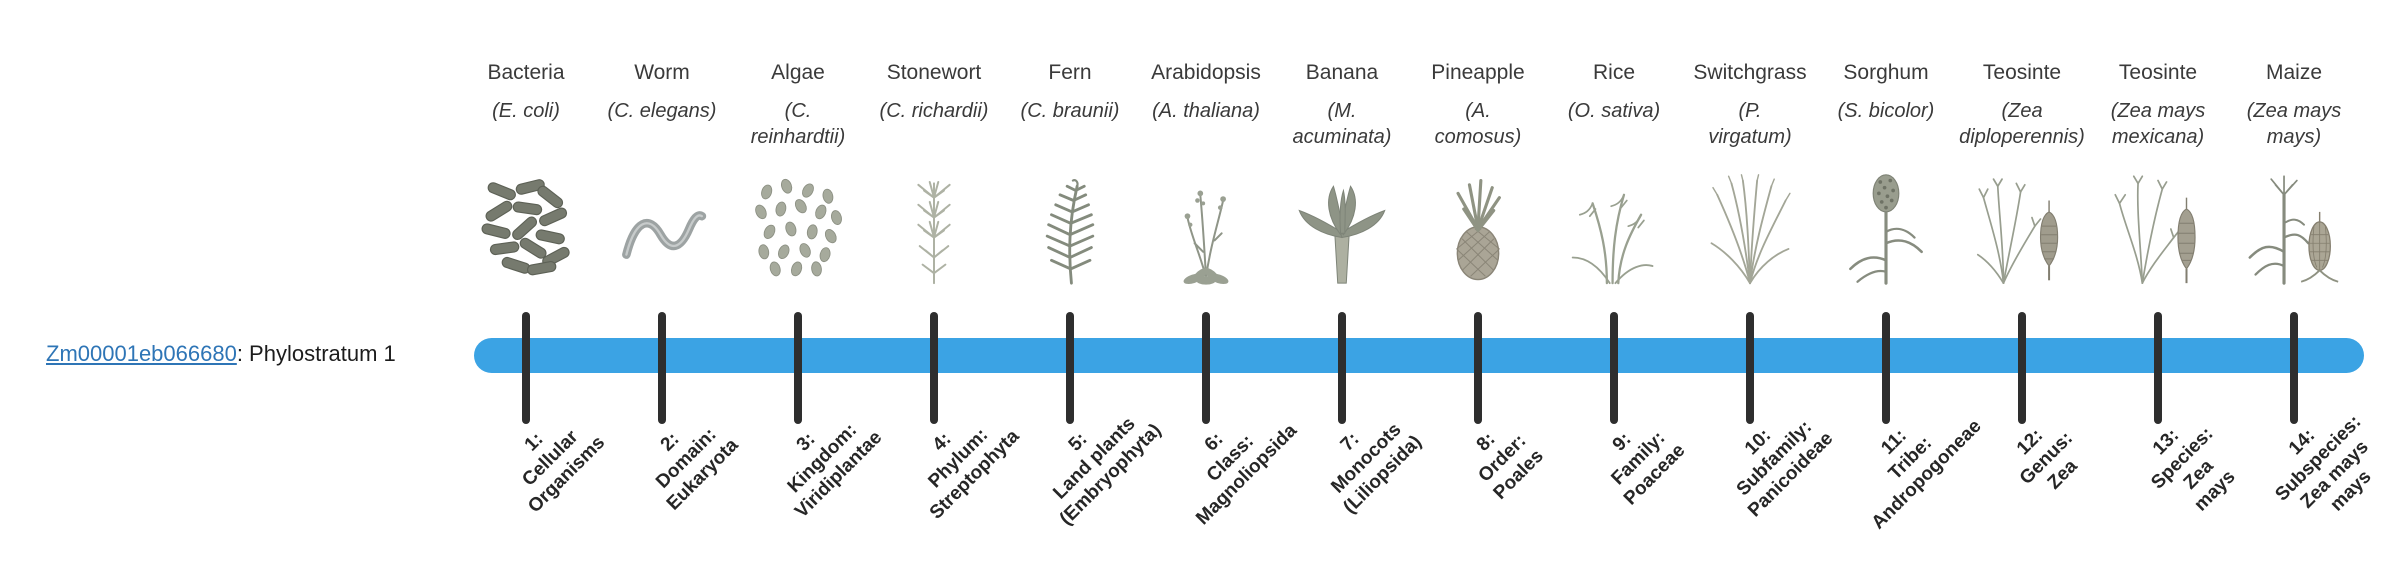 This screenshot has height=580, width=2400. I want to click on organism-scientific-name: (Zea diploperennis), so click(2022, 124).